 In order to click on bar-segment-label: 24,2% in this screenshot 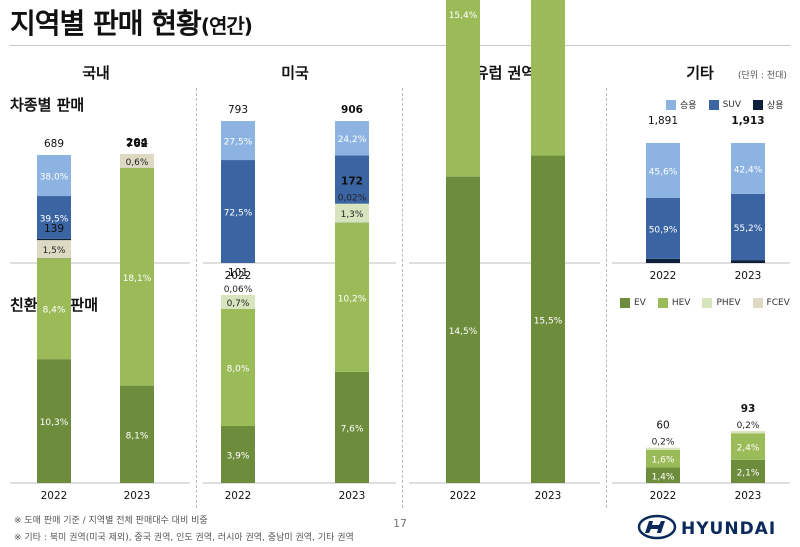, I will do `click(352, 140)`.